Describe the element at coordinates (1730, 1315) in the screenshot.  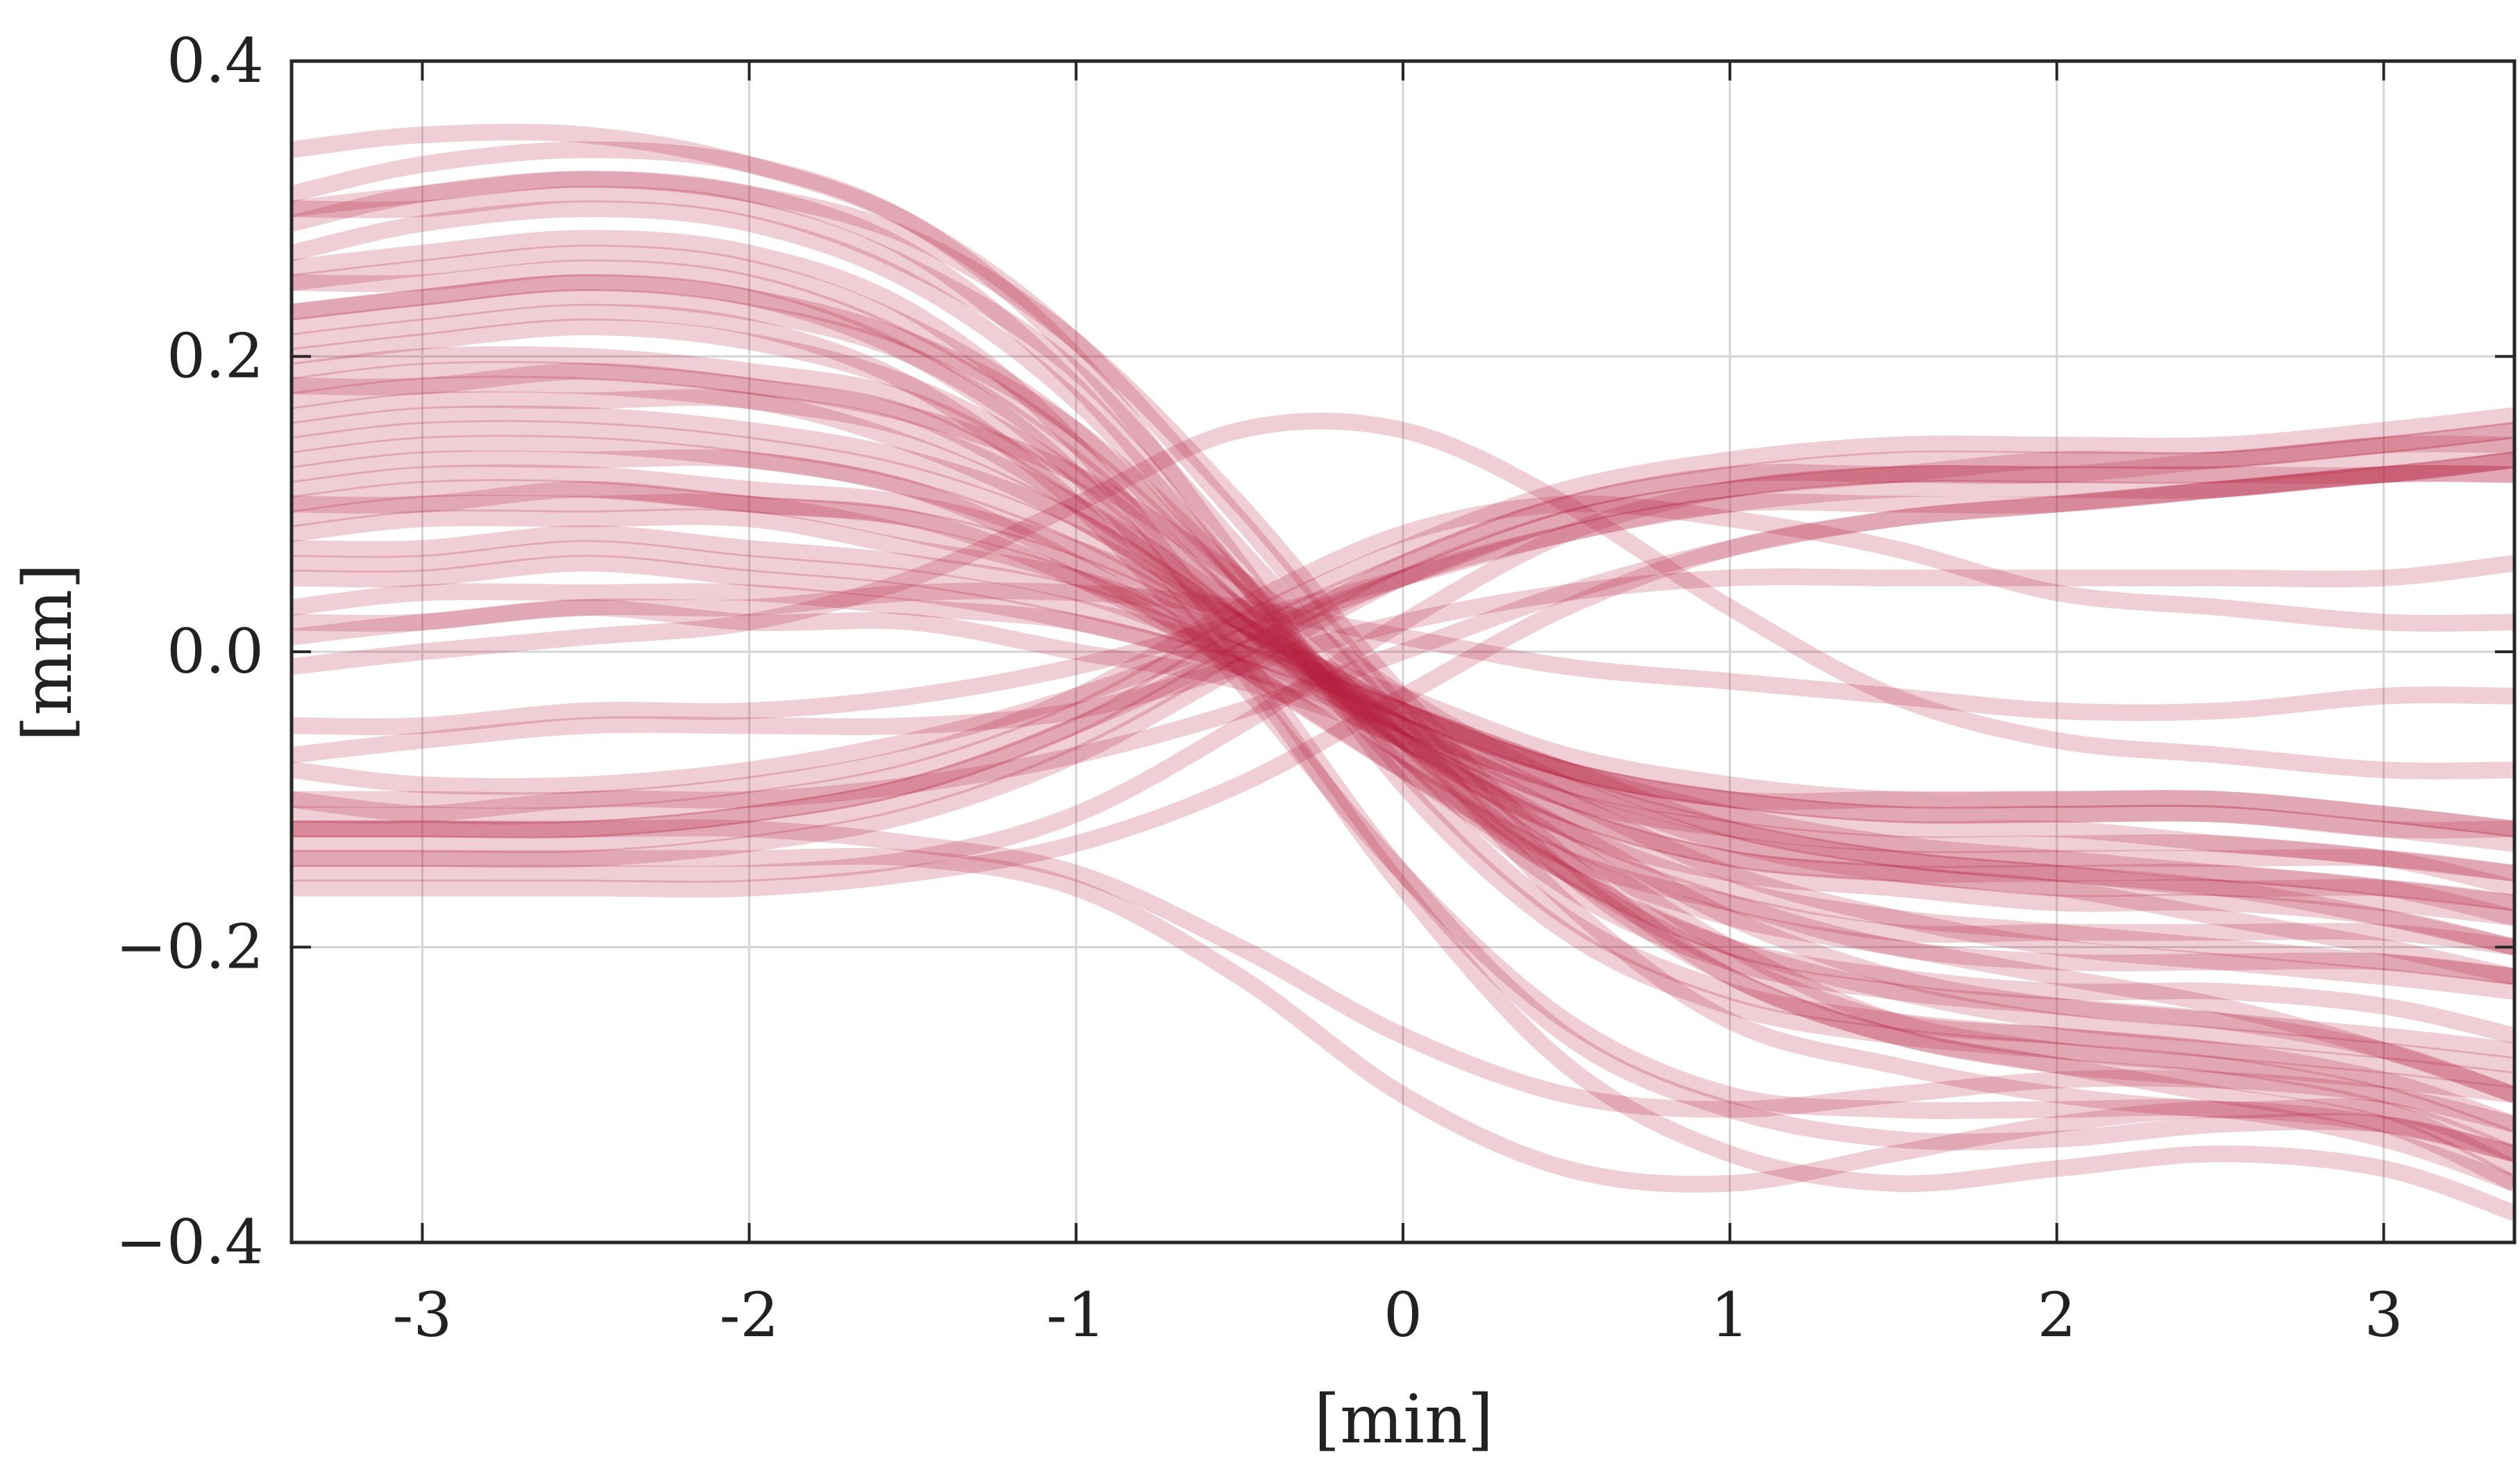
I see `x-tick-label: 1` at that location.